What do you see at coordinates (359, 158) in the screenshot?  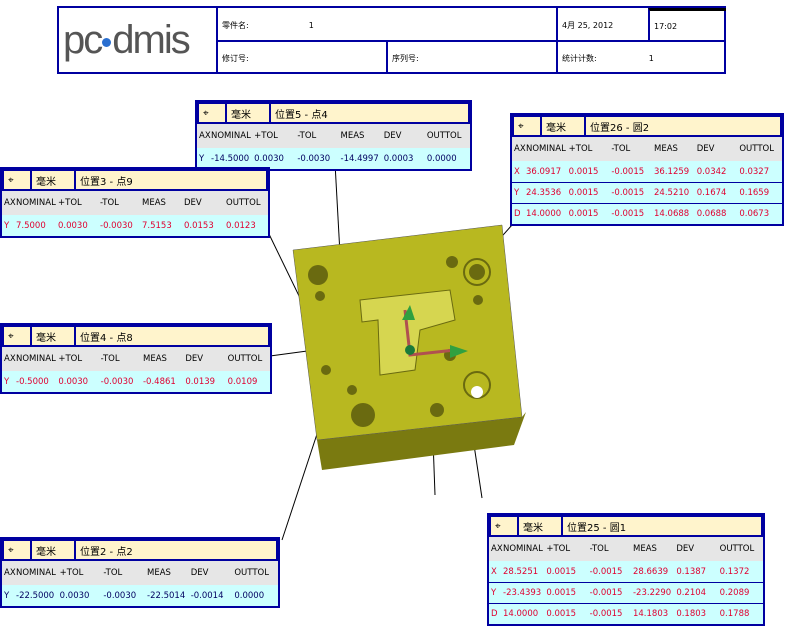 I see `table-cell: -14.4997` at bounding box center [359, 158].